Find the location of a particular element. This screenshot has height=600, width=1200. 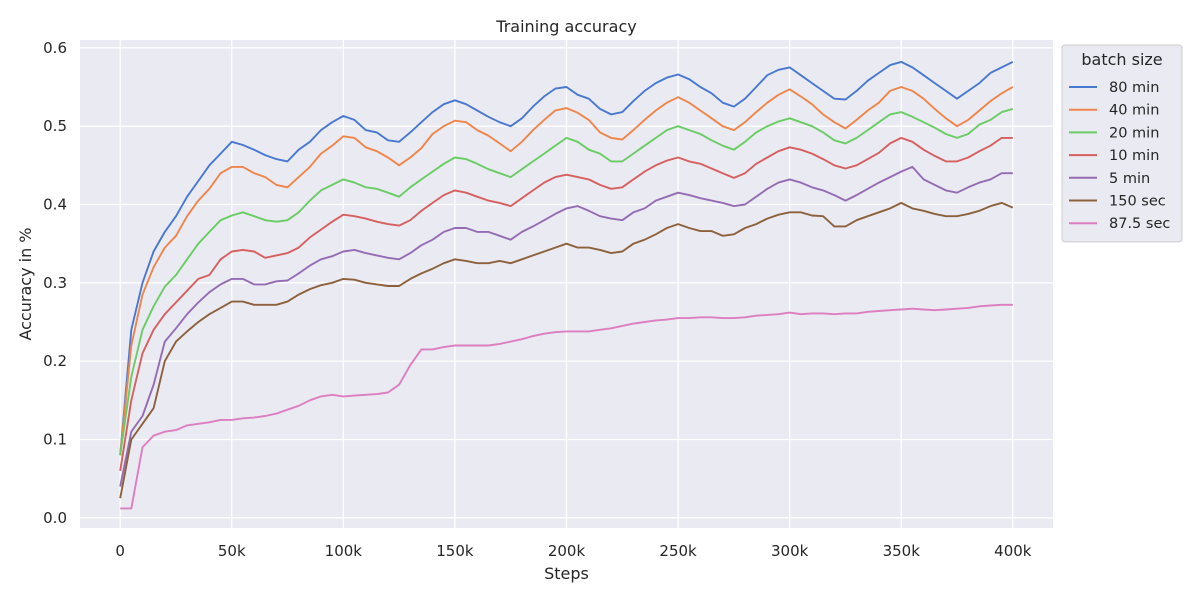

legend-label: 10 min is located at coordinates (1134, 156).